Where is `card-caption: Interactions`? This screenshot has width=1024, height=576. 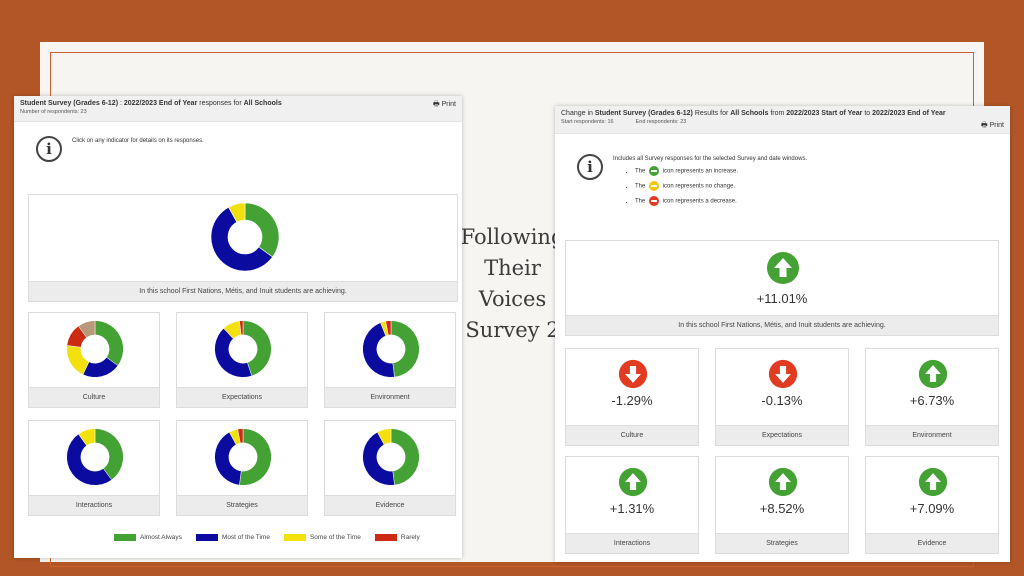 card-caption: Interactions is located at coordinates (632, 543).